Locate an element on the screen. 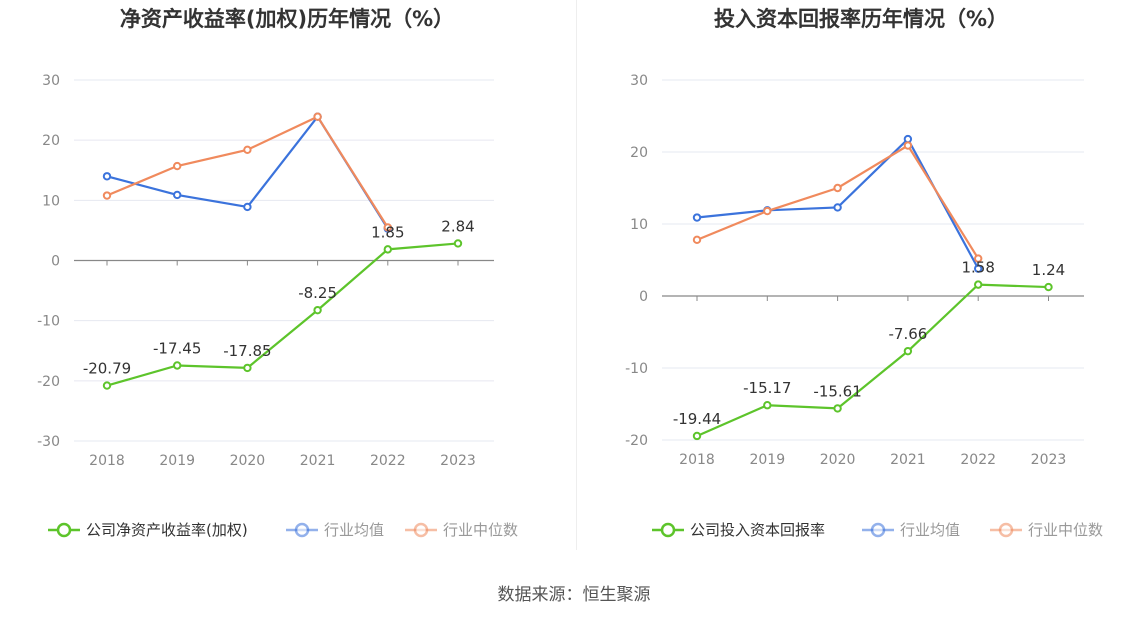 This screenshot has height=619, width=1148. panel-divider is located at coordinates (576, 275).